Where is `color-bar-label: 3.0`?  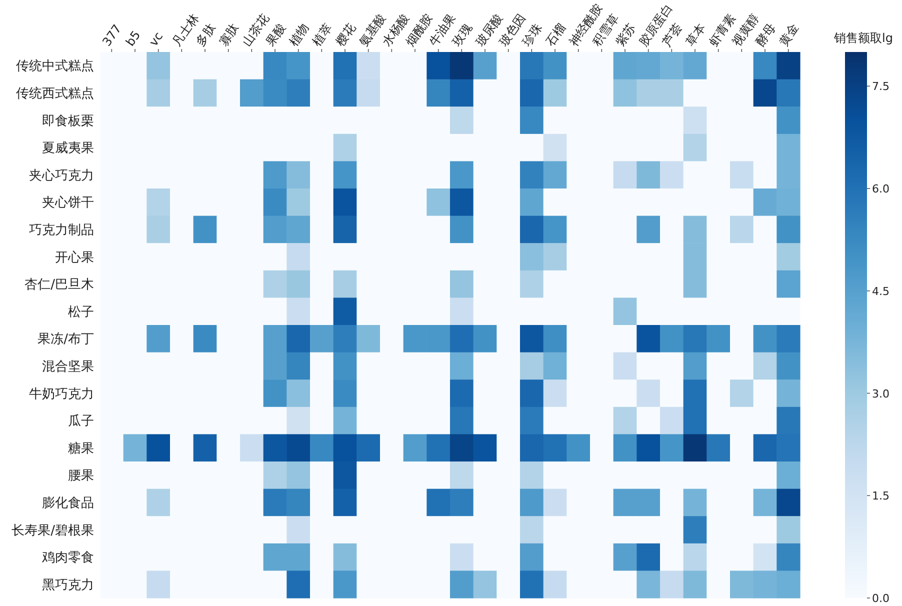
color-bar-label: 3.0 is located at coordinates (881, 393).